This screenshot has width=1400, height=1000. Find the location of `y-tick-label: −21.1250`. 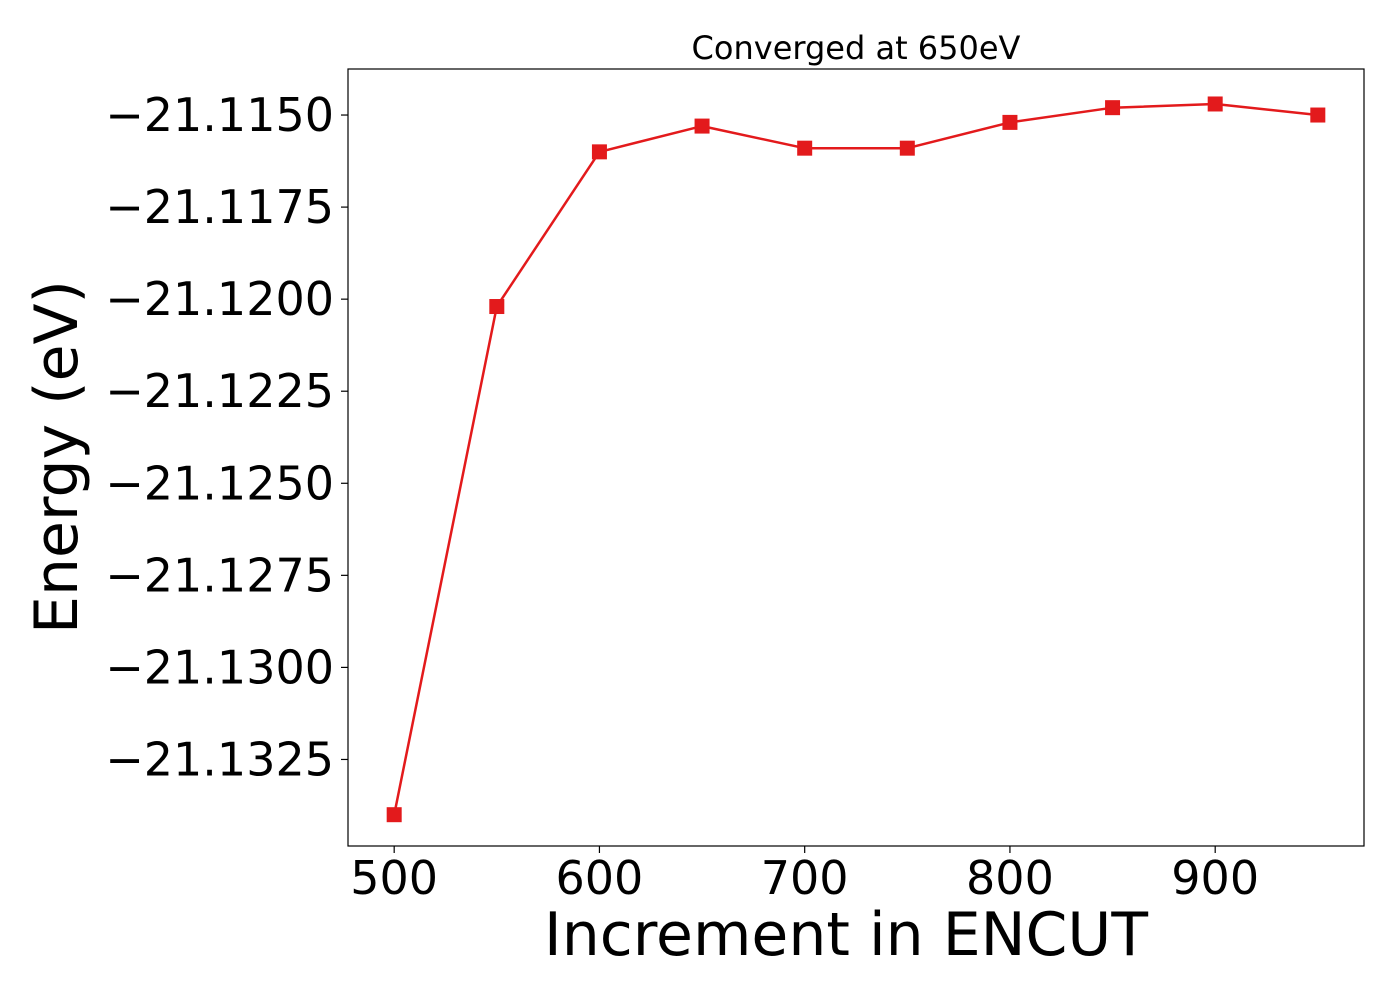

y-tick-label: −21.1250 is located at coordinates (219, 483).